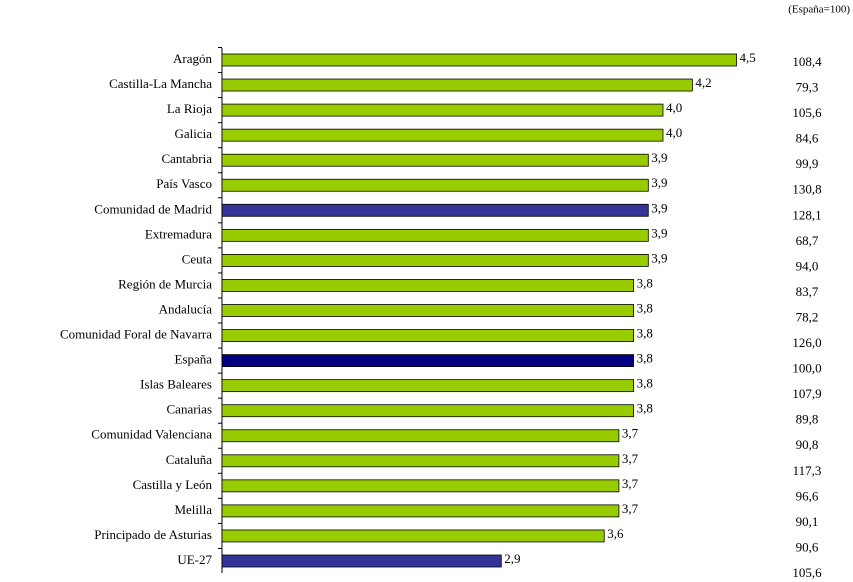 Image resolution: width=853 pixels, height=582 pixels. What do you see at coordinates (186, 158) in the screenshot?
I see `category-label: Cantabria` at bounding box center [186, 158].